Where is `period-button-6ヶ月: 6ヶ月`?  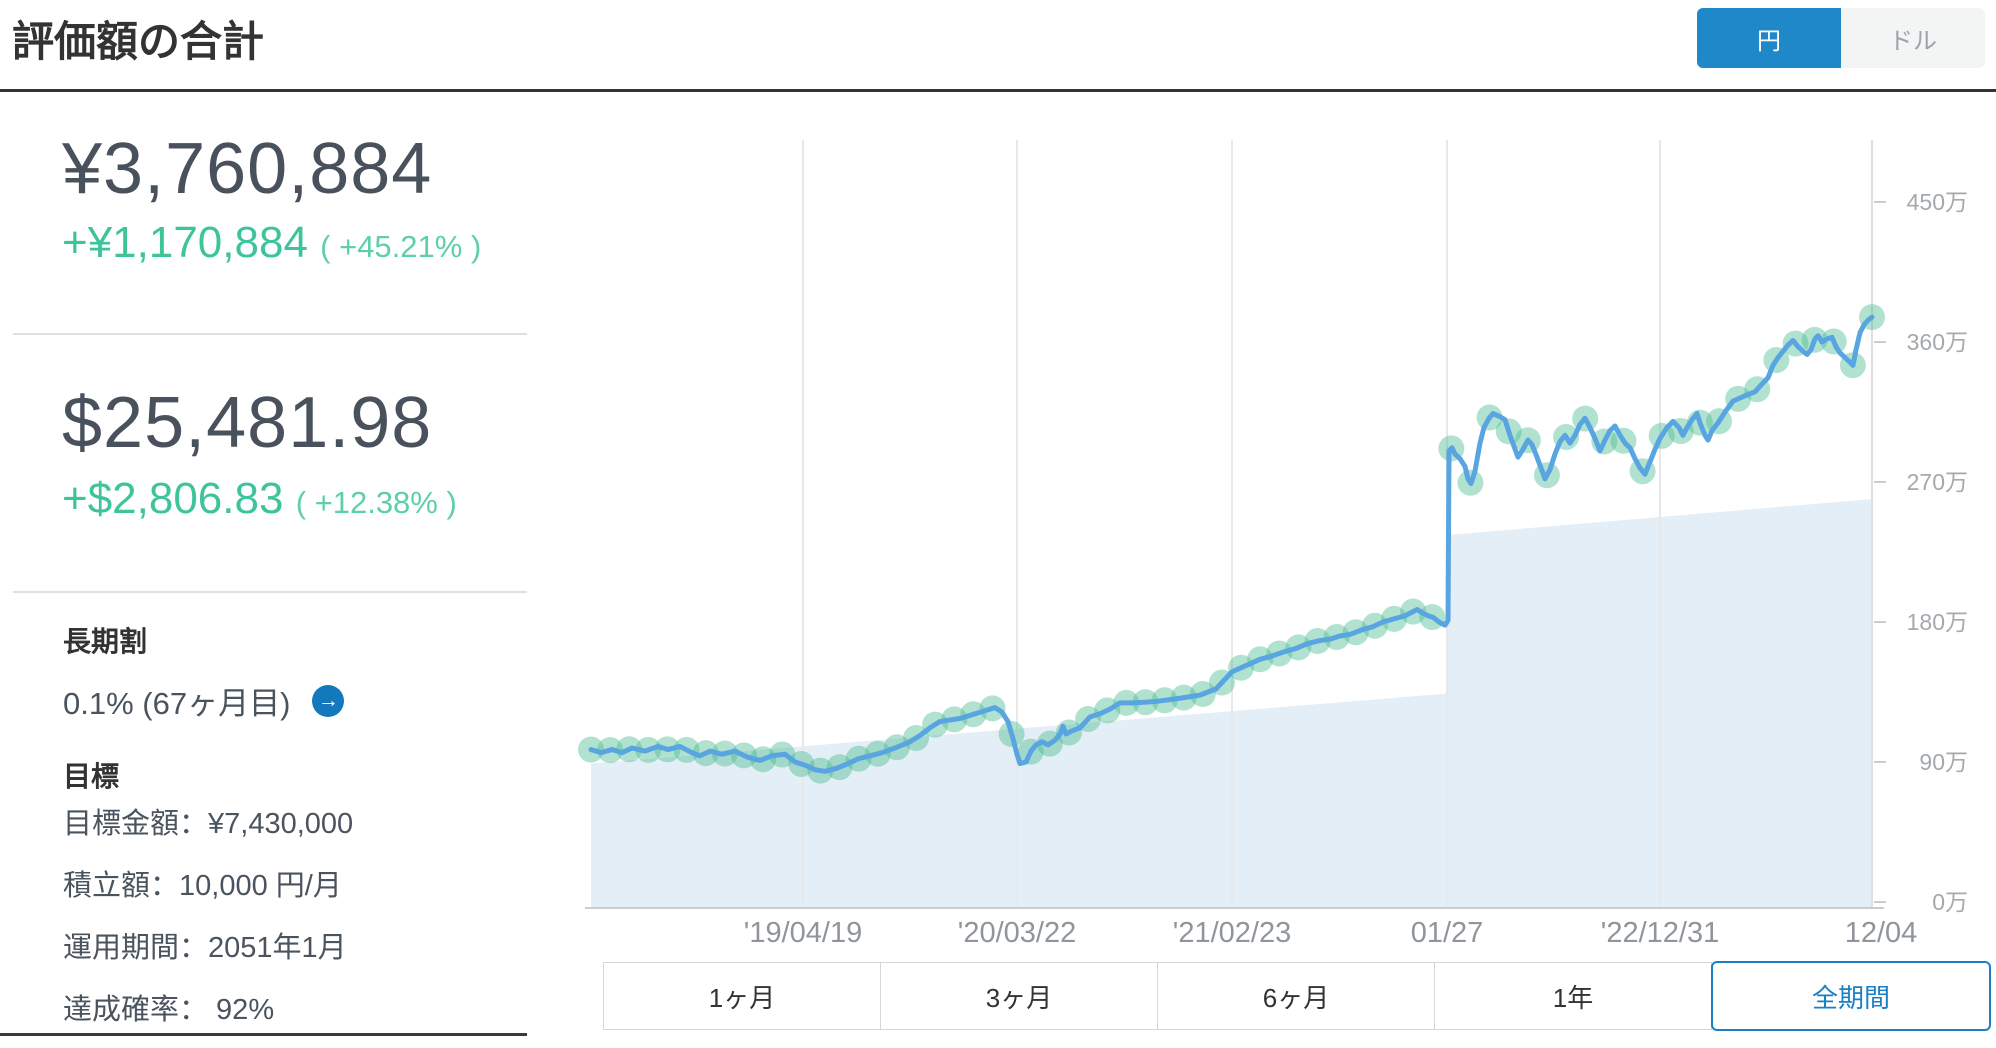
period-button-6ヶ月: 6ヶ月 is located at coordinates (1296, 996).